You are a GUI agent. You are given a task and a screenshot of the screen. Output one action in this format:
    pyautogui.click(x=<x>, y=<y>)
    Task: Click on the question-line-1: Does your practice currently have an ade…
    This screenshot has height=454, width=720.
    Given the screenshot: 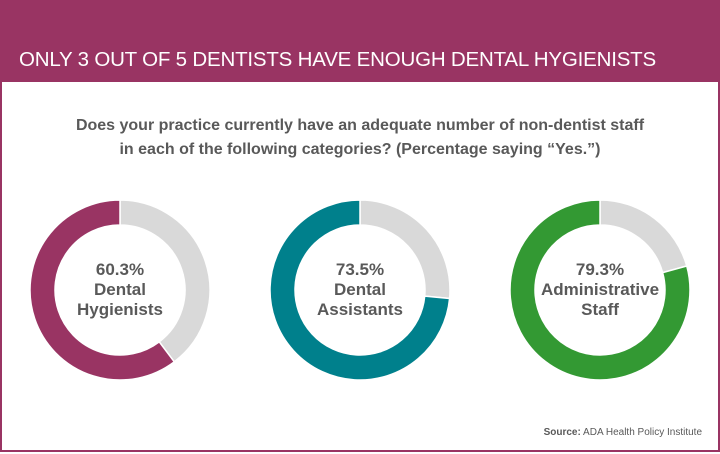 What is the action you would take?
    pyautogui.click(x=360, y=125)
    